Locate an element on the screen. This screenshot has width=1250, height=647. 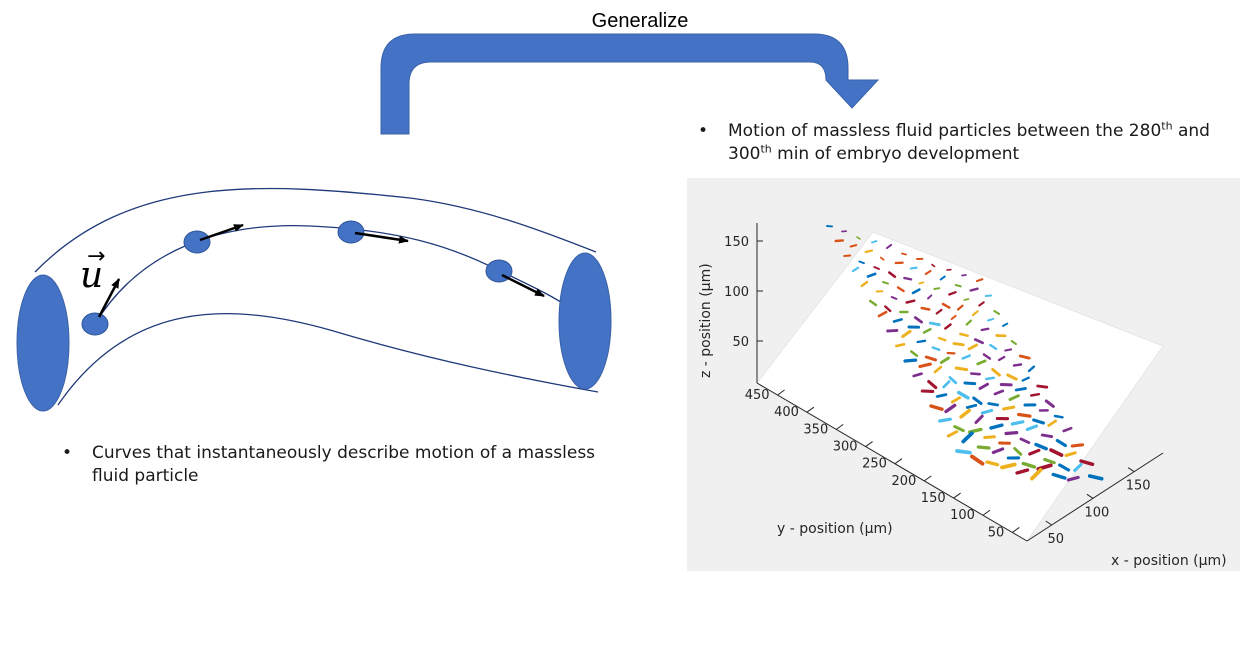
y-tick-label: 400 is located at coordinates (786, 412).